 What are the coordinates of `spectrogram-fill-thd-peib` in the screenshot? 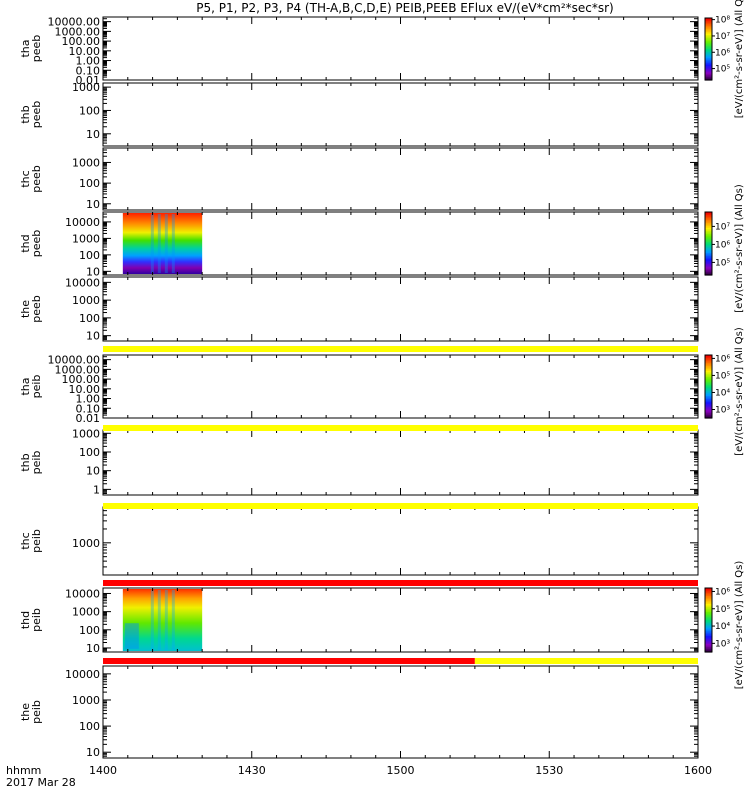 It's located at (162, 620).